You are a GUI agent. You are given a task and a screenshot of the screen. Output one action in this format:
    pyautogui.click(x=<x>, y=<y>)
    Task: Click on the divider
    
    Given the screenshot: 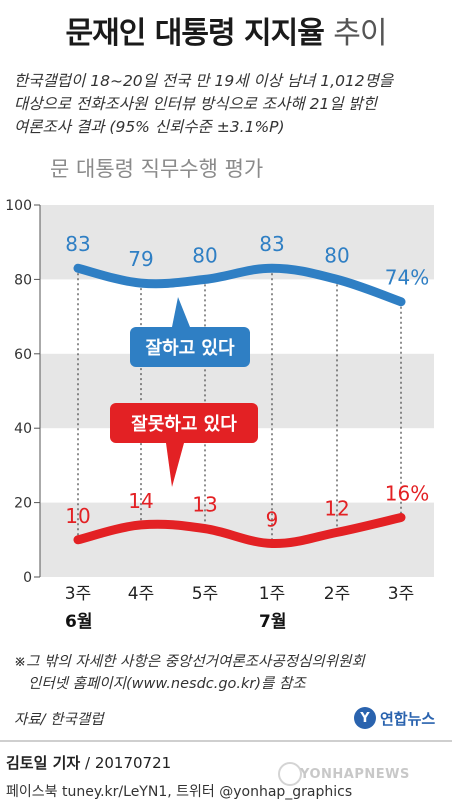 What is the action you would take?
    pyautogui.click(x=226, y=741)
    